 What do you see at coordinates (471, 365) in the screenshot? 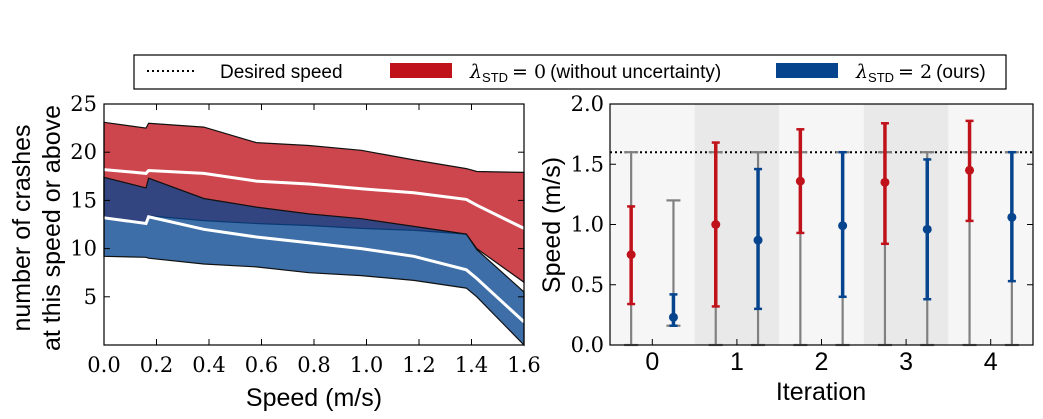
I see `x-tick-label: 1.4` at bounding box center [471, 365].